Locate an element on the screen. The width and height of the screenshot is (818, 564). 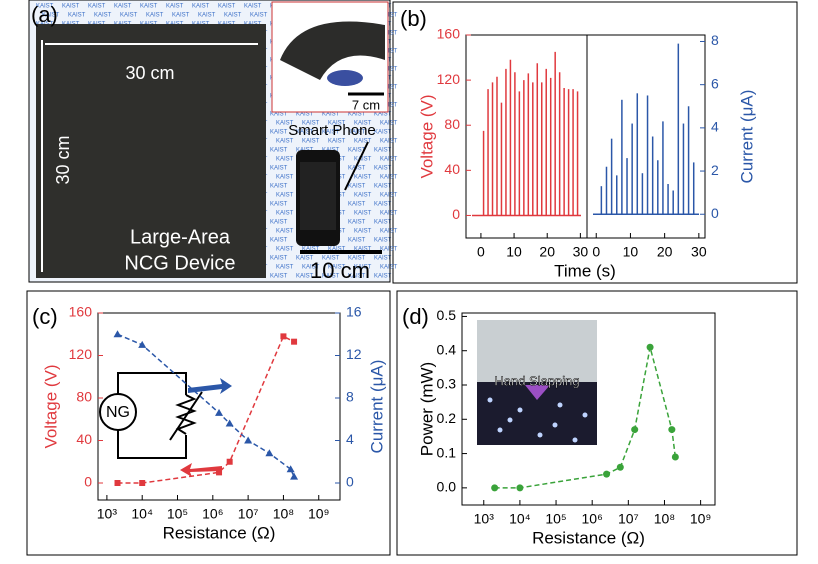
x-axis-label: Time (s) is located at coordinates (585, 270).